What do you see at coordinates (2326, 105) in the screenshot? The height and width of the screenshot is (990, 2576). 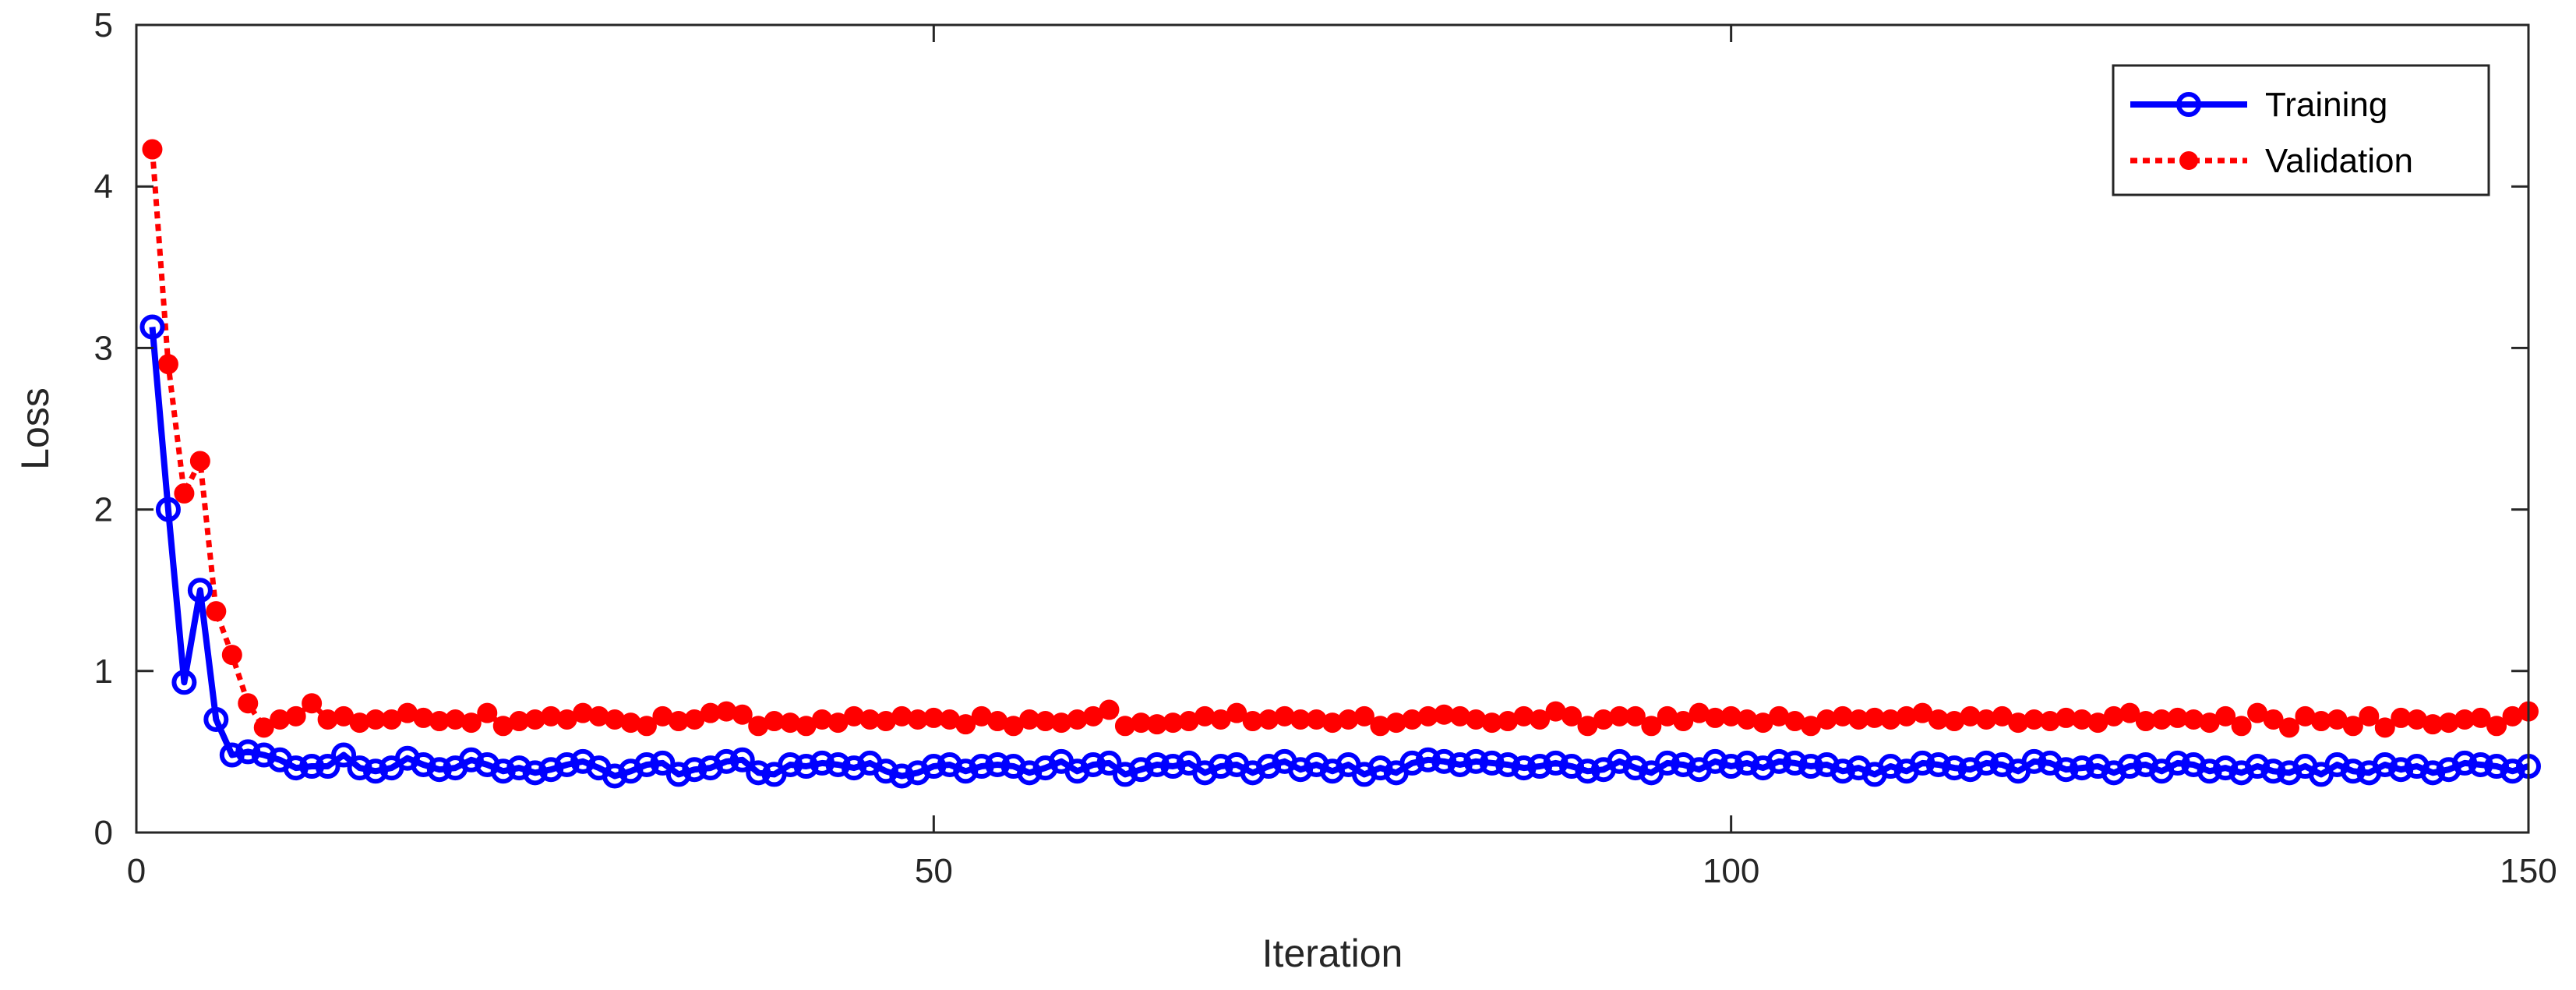 I see `legend-label: Training` at bounding box center [2326, 105].